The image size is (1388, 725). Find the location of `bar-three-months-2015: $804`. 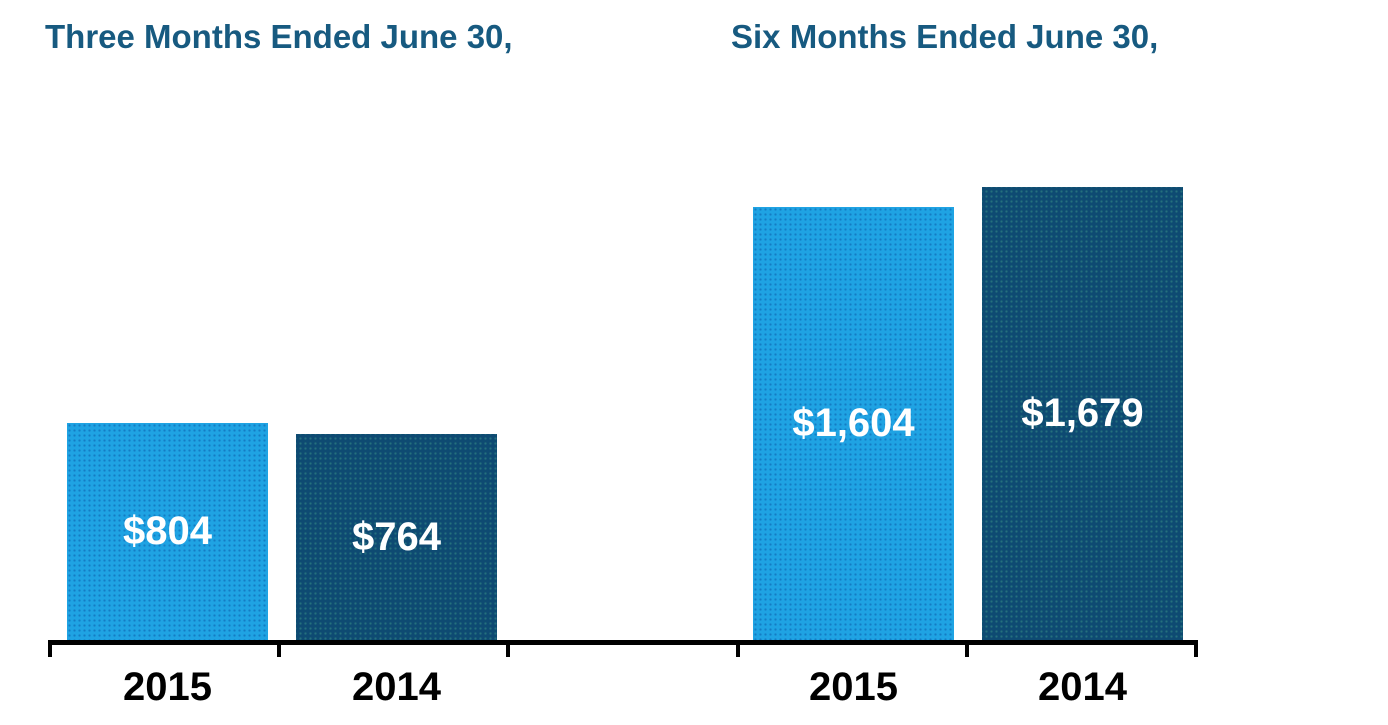

bar-three-months-2015: $804 is located at coordinates (167, 531).